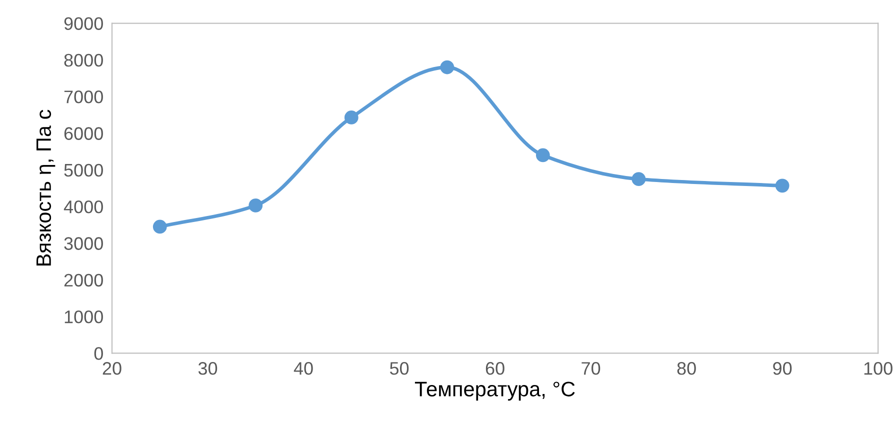 The height and width of the screenshot is (423, 896). Describe the element at coordinates (83, 60) in the screenshot. I see `y-tick-label: 8000` at that location.